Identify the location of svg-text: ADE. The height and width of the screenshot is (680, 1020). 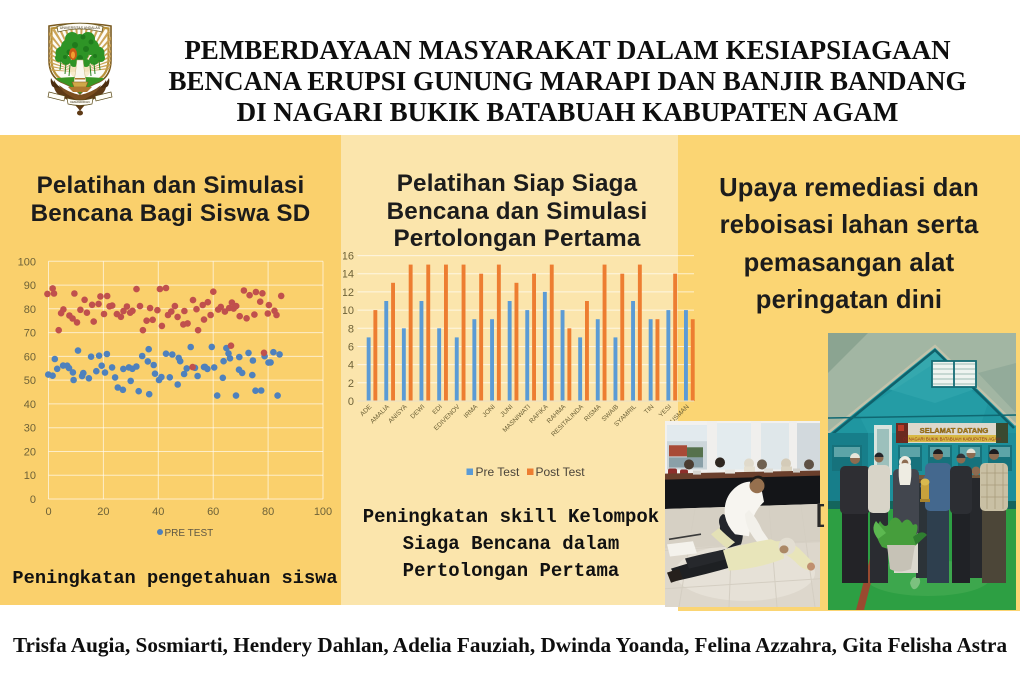
(366, 410).